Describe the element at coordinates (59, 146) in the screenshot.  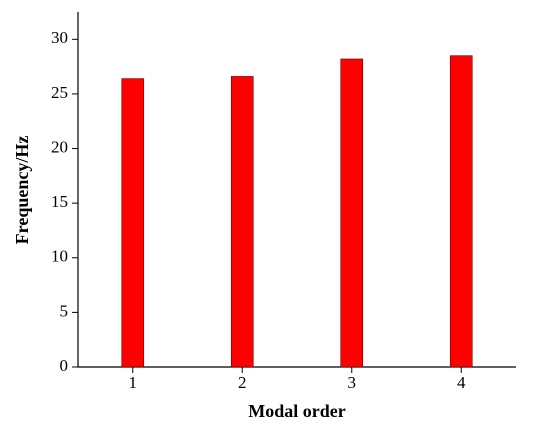
I see `y-tick-label: 20` at that location.